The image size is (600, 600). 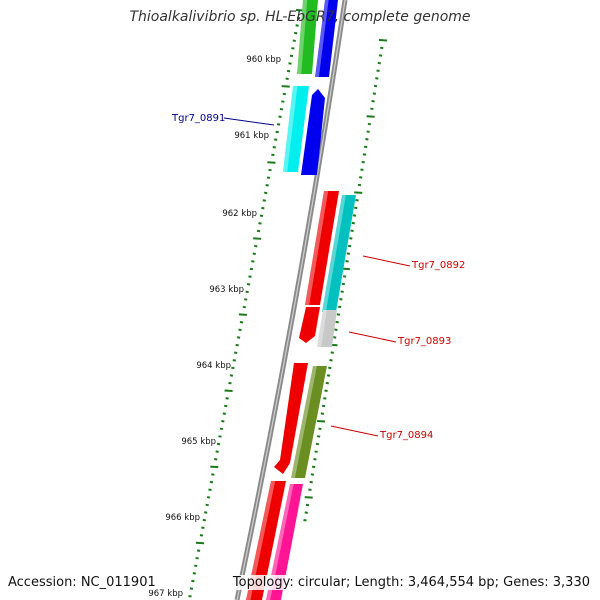 What do you see at coordinates (309, 422) in the screenshot?
I see `gene-block-olive` at bounding box center [309, 422].